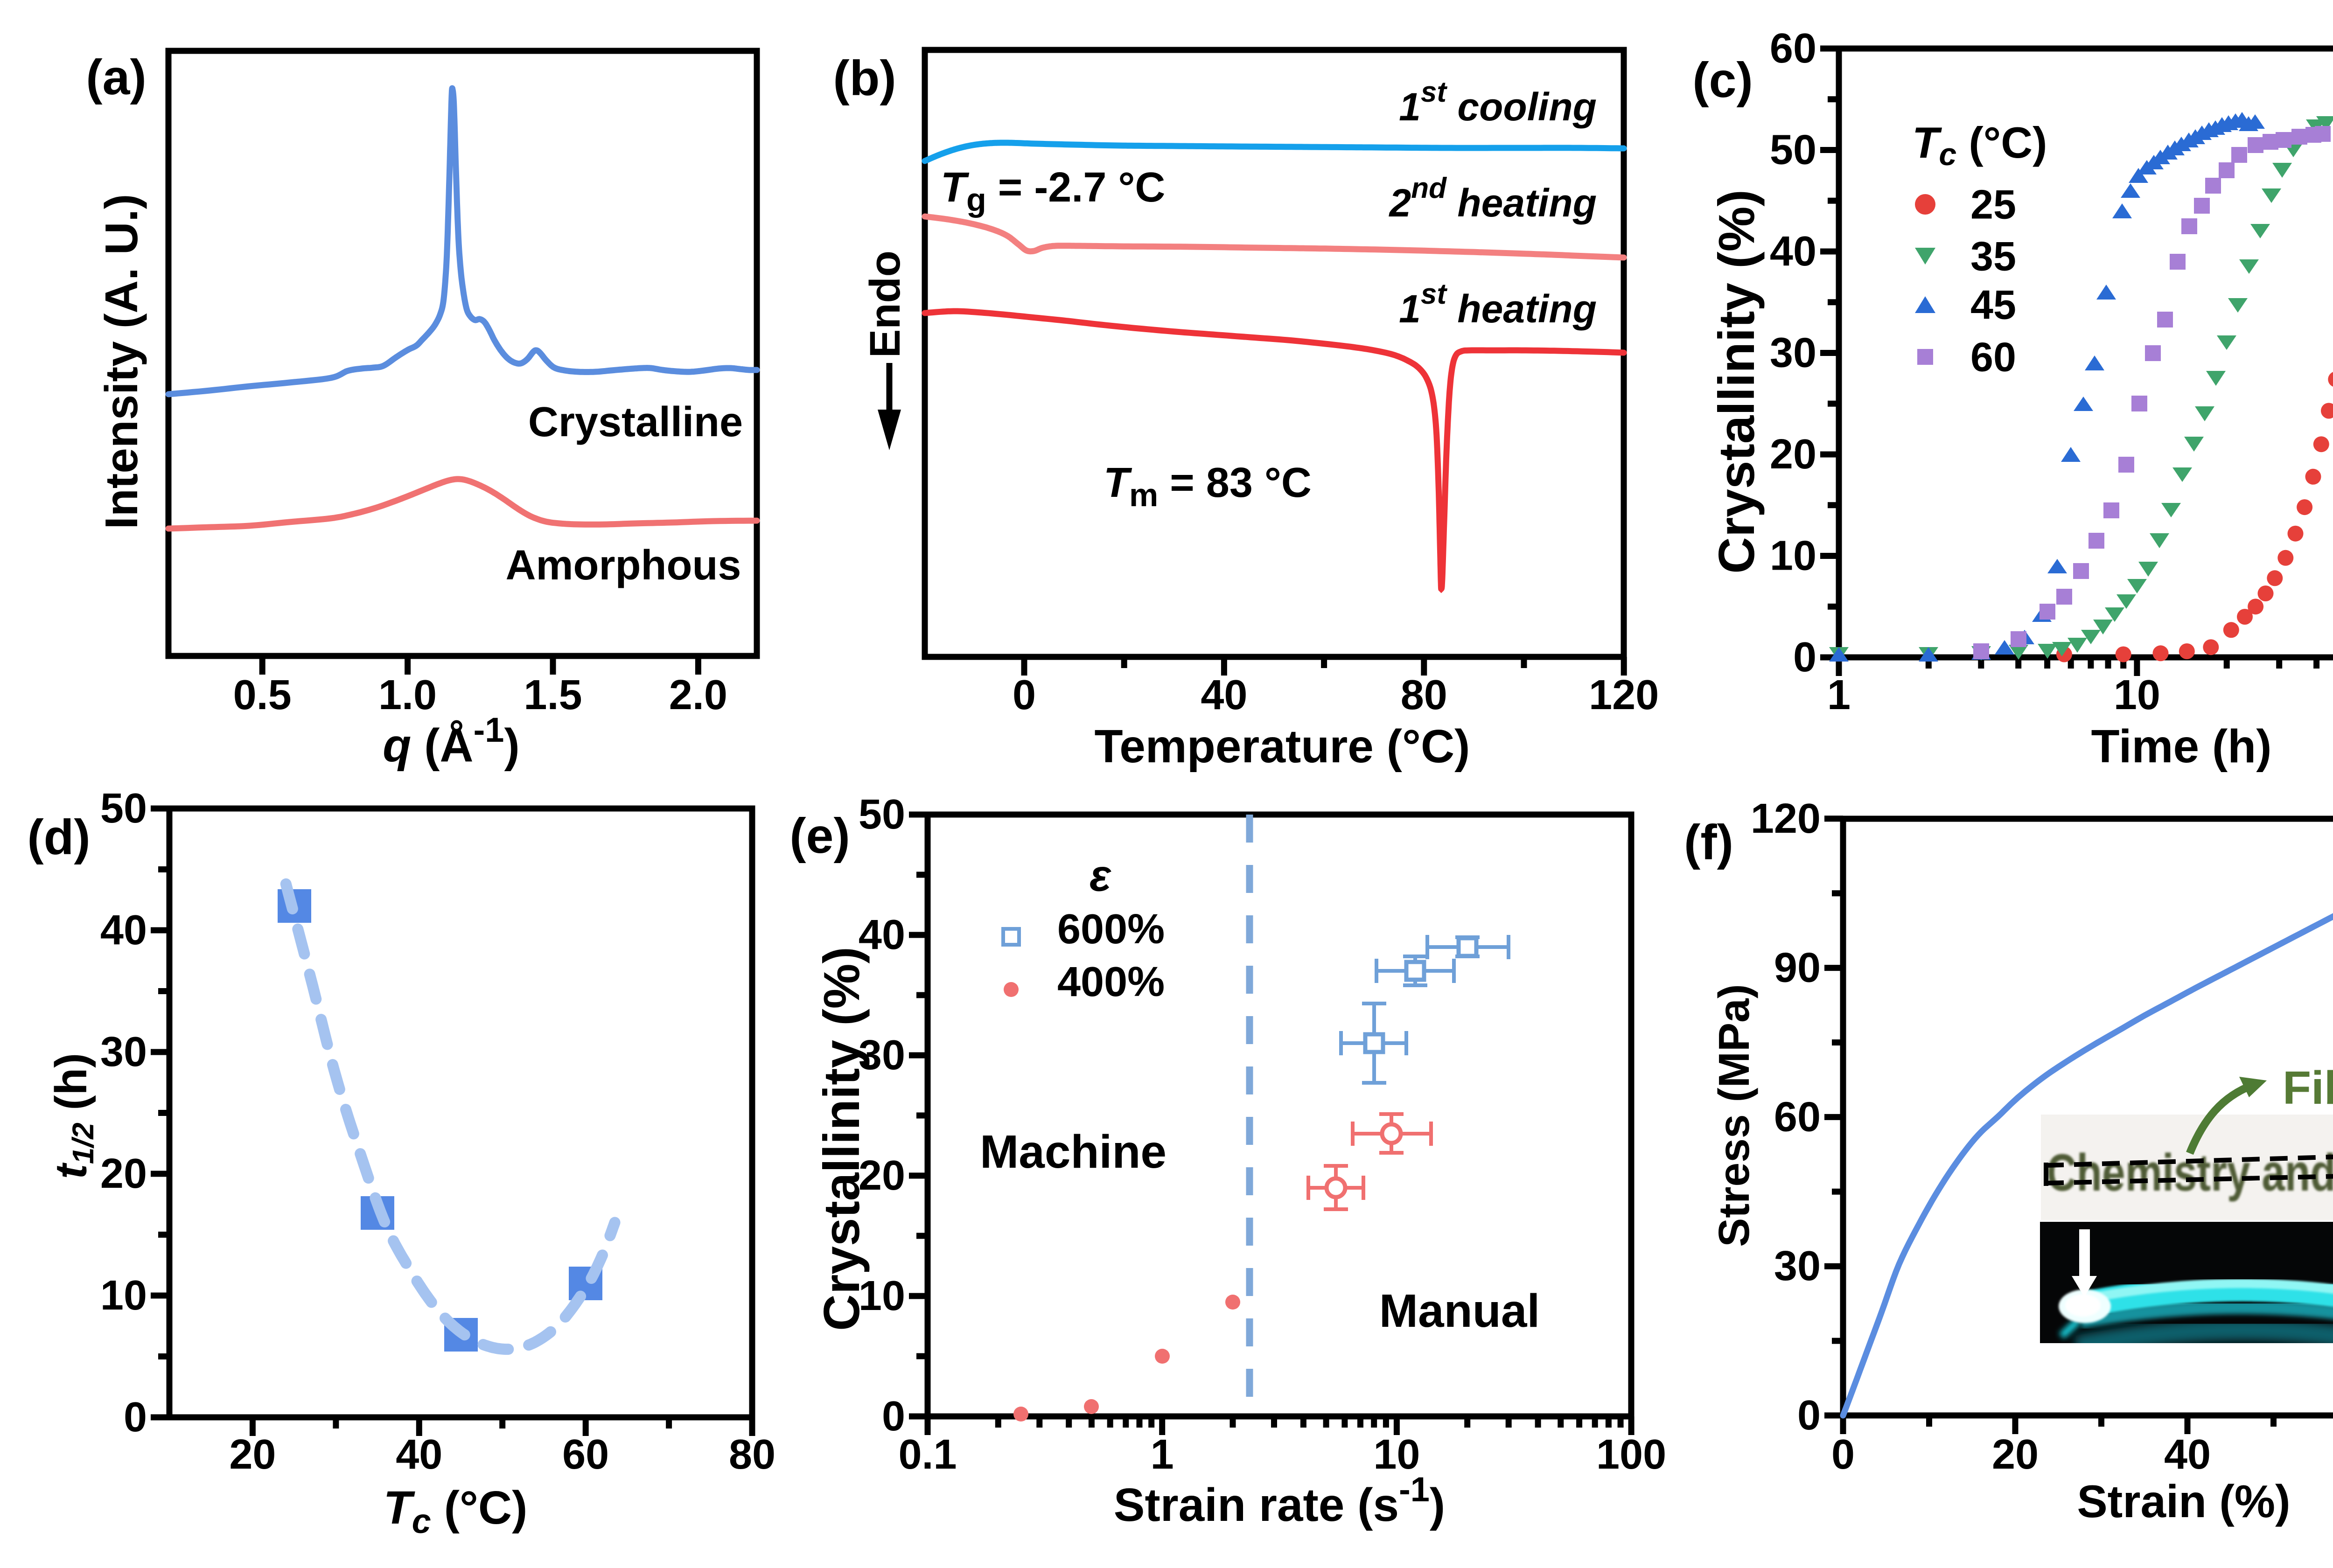  What do you see at coordinates (1723, 80) in the screenshot?
I see `svg-text: (c)` at bounding box center [1723, 80].